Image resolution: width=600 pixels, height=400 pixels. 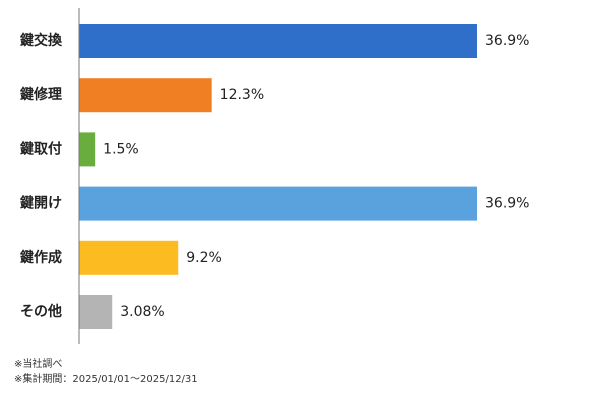 What do you see at coordinates (41, 40) in the screenshot?
I see `category-label: 鍵交換` at bounding box center [41, 40].